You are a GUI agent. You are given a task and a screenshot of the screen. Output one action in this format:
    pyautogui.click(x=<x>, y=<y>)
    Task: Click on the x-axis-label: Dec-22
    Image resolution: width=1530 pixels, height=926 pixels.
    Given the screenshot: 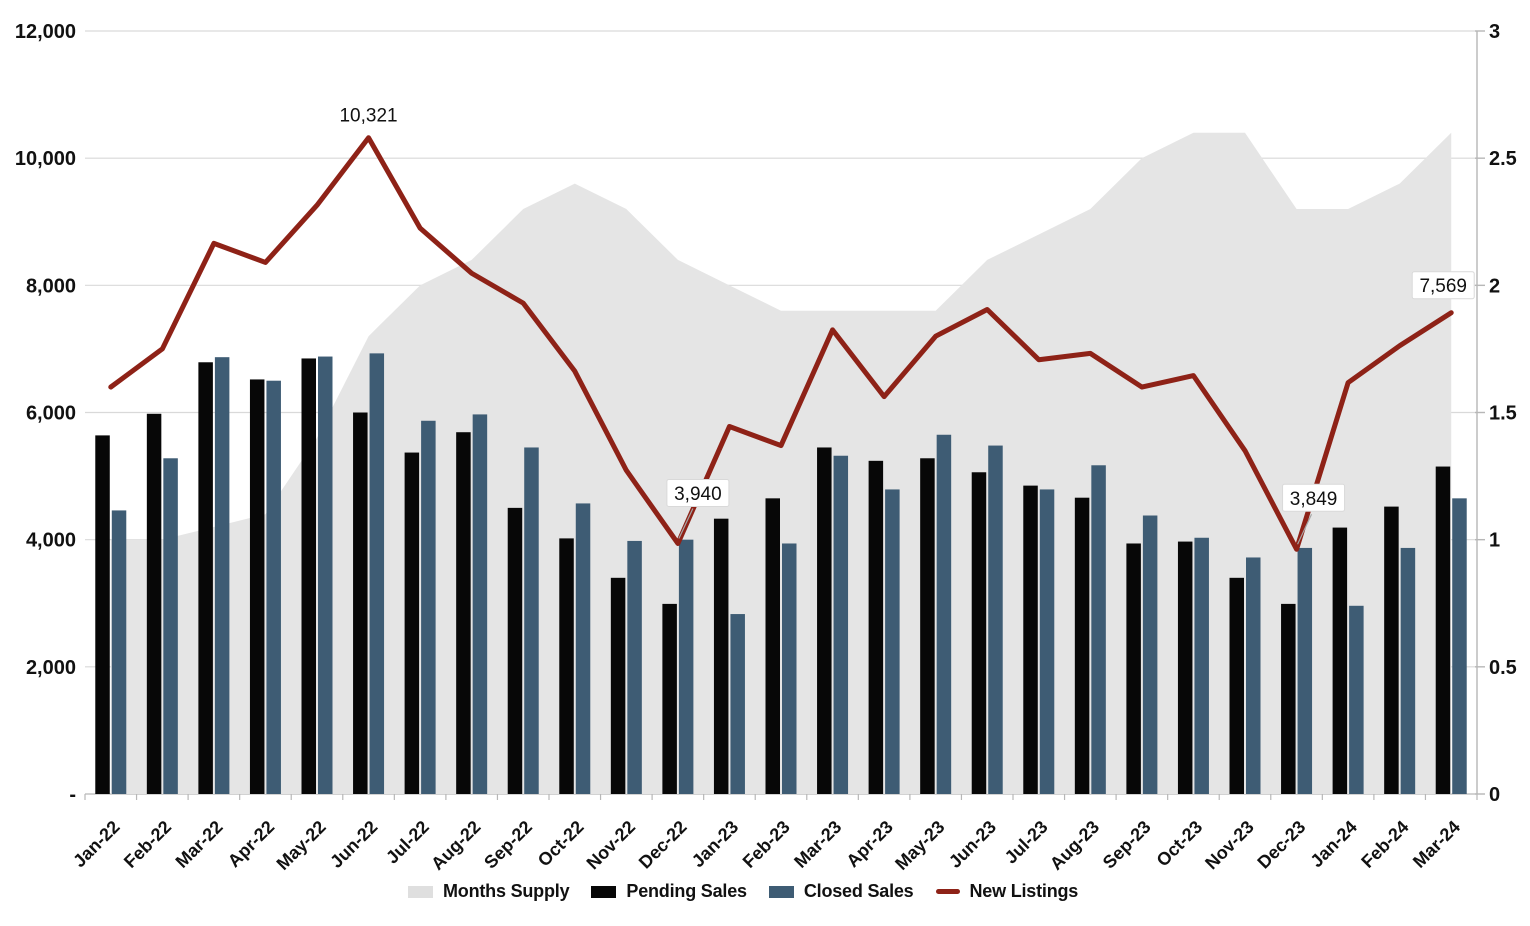 What is the action you would take?
    pyautogui.click(x=663, y=845)
    